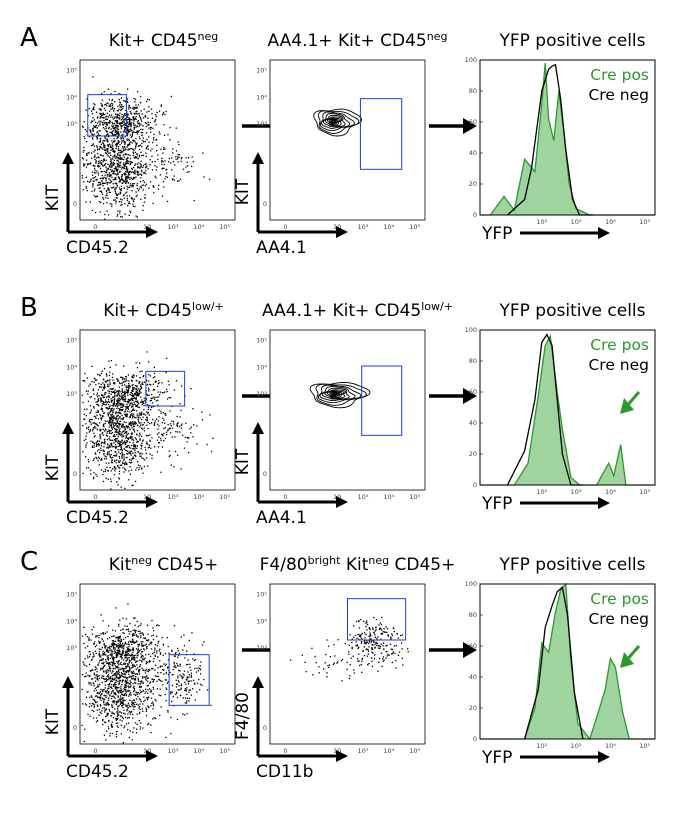 The width and height of the screenshot is (700, 824). I want to click on plot1-xlabel: CD45.2, so click(97, 248).